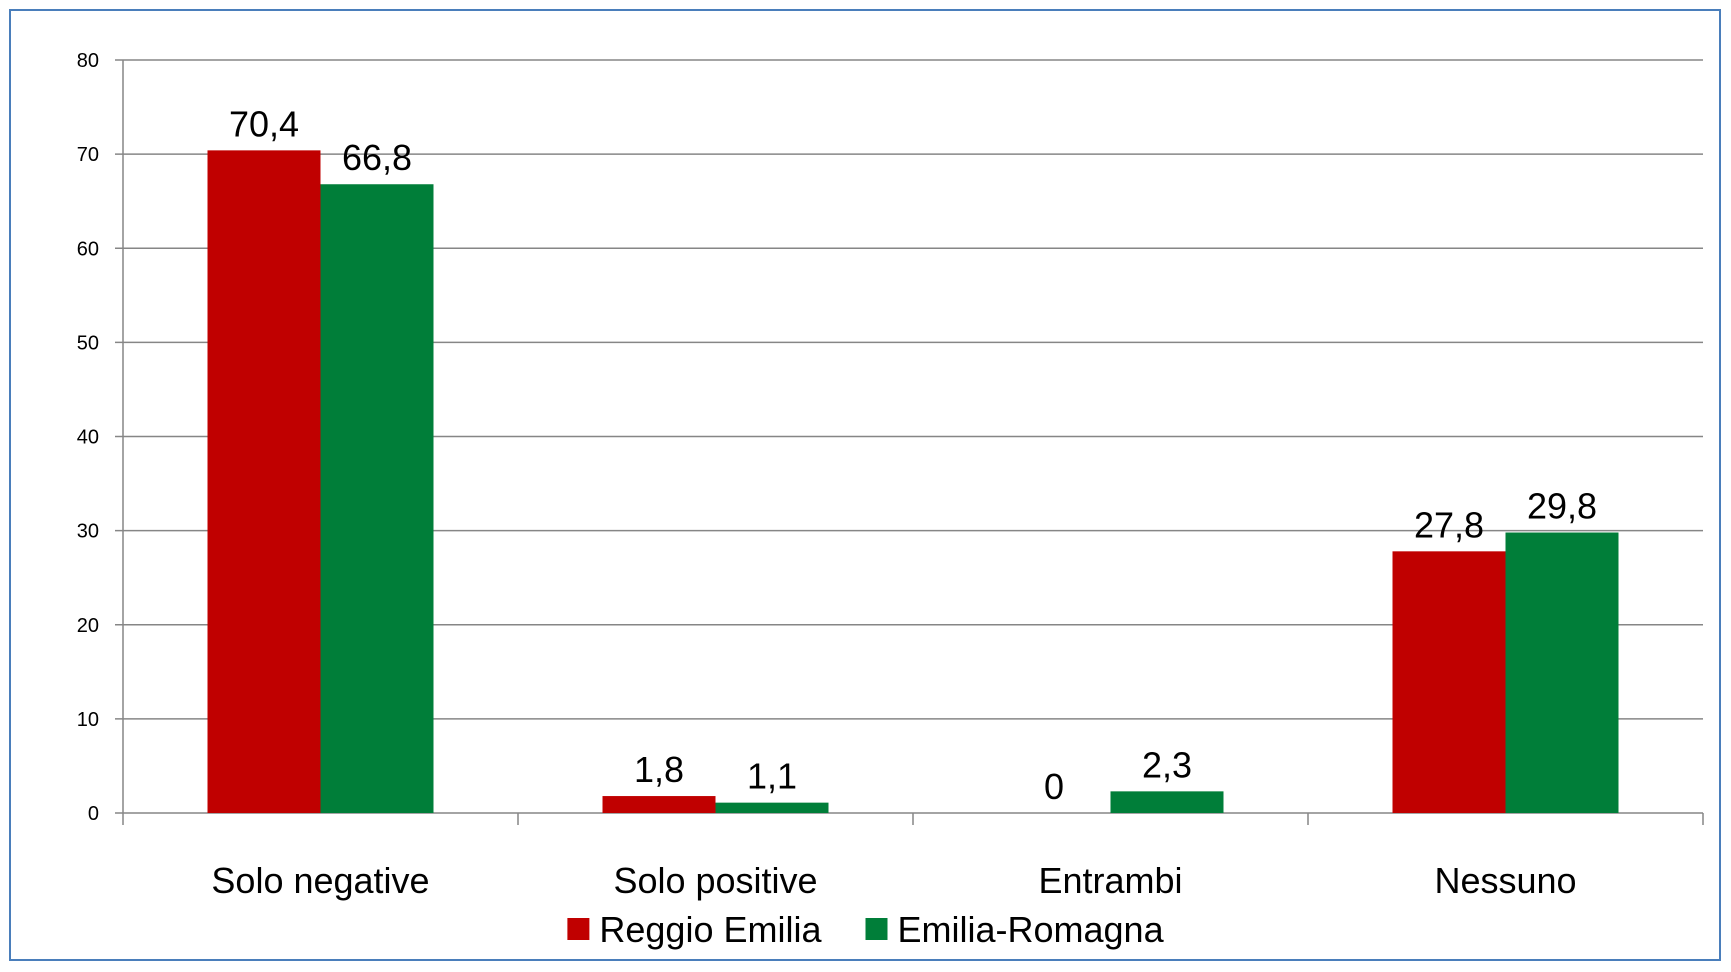 Image resolution: width=1731 pixels, height=972 pixels. Describe the element at coordinates (88, 61) in the screenshot. I see `y-tick-label: 80` at that location.